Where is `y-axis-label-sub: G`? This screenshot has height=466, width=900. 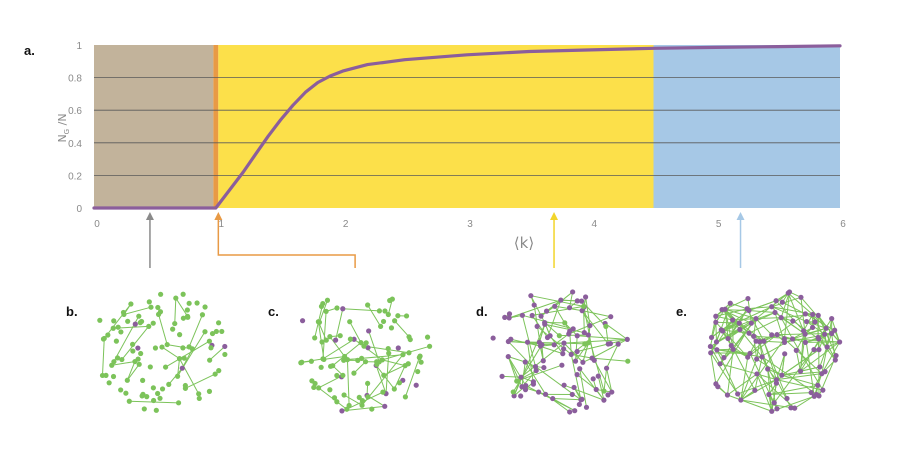
y-axis-label-sub: G is located at coordinates (67, 131).